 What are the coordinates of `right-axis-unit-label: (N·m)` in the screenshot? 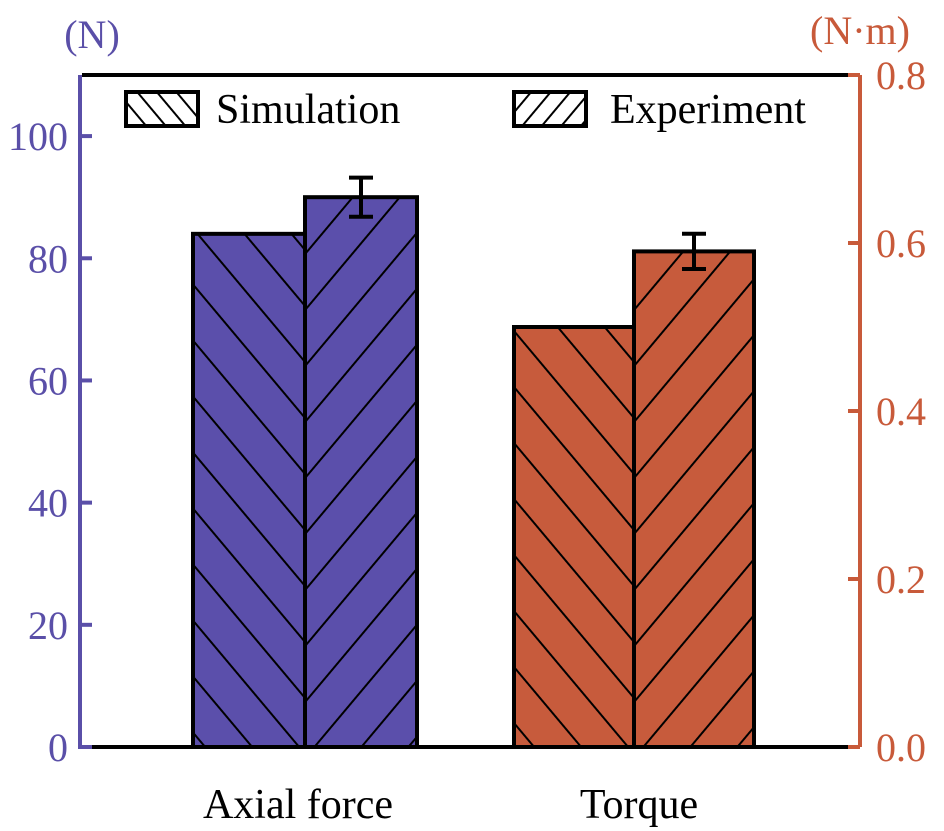 It's located at (860, 30).